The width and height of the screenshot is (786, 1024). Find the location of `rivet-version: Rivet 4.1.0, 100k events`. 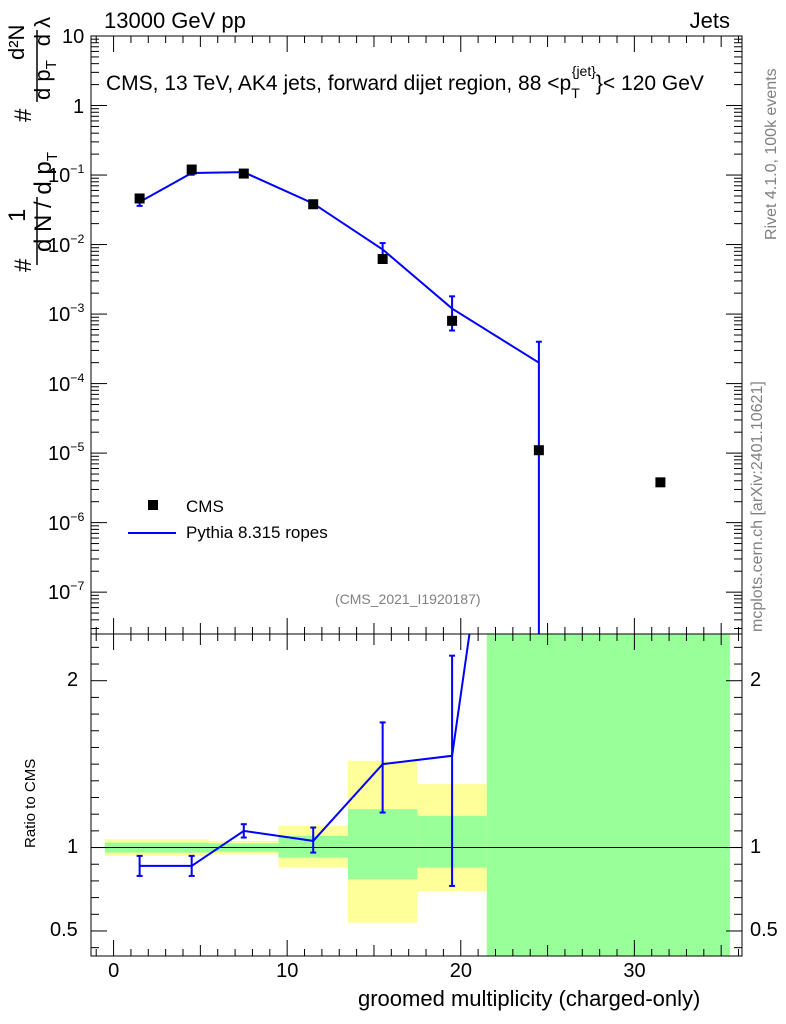

rivet-version: Rivet 4.1.0, 100k events is located at coordinates (771, 154).